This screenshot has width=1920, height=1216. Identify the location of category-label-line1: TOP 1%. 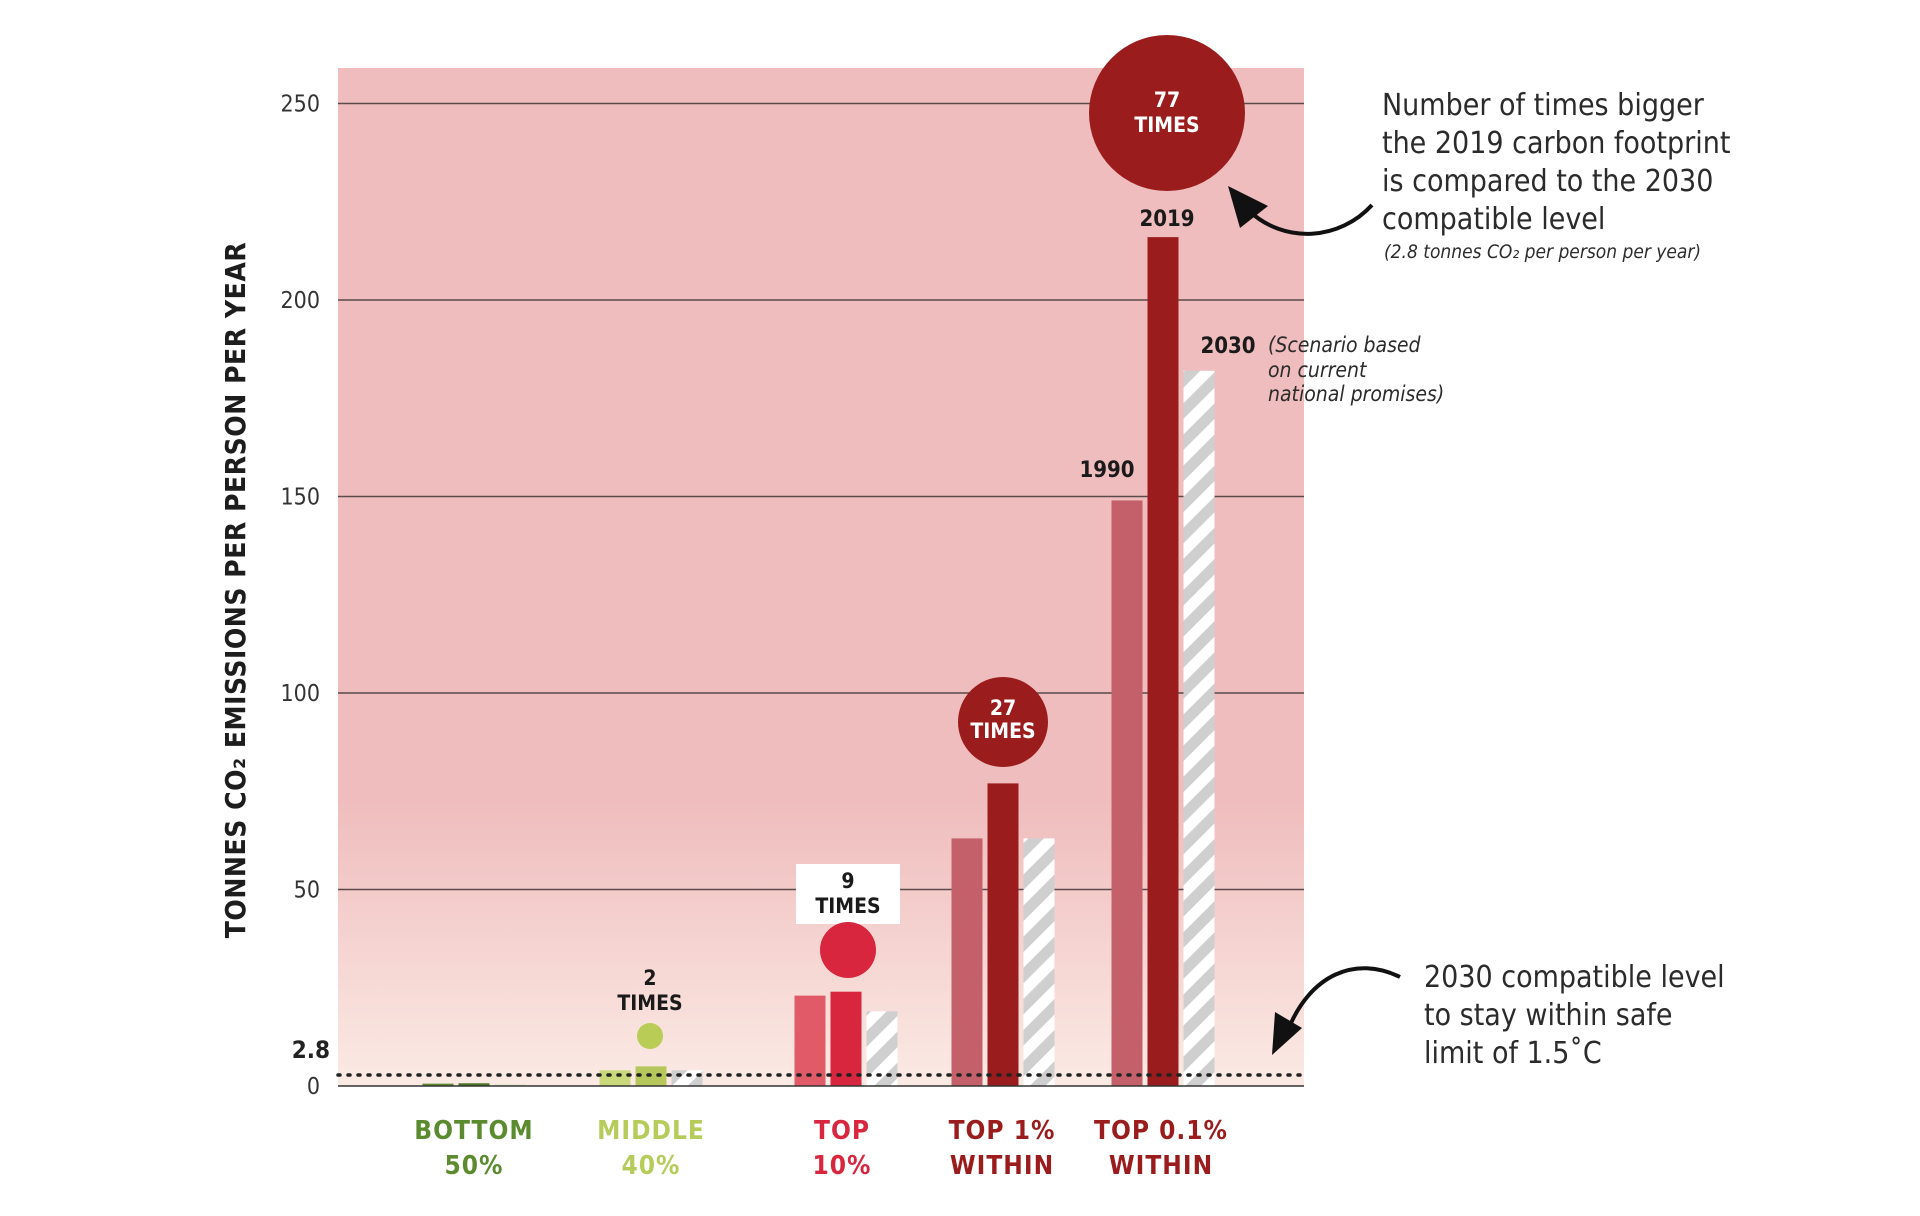
(1002, 1131).